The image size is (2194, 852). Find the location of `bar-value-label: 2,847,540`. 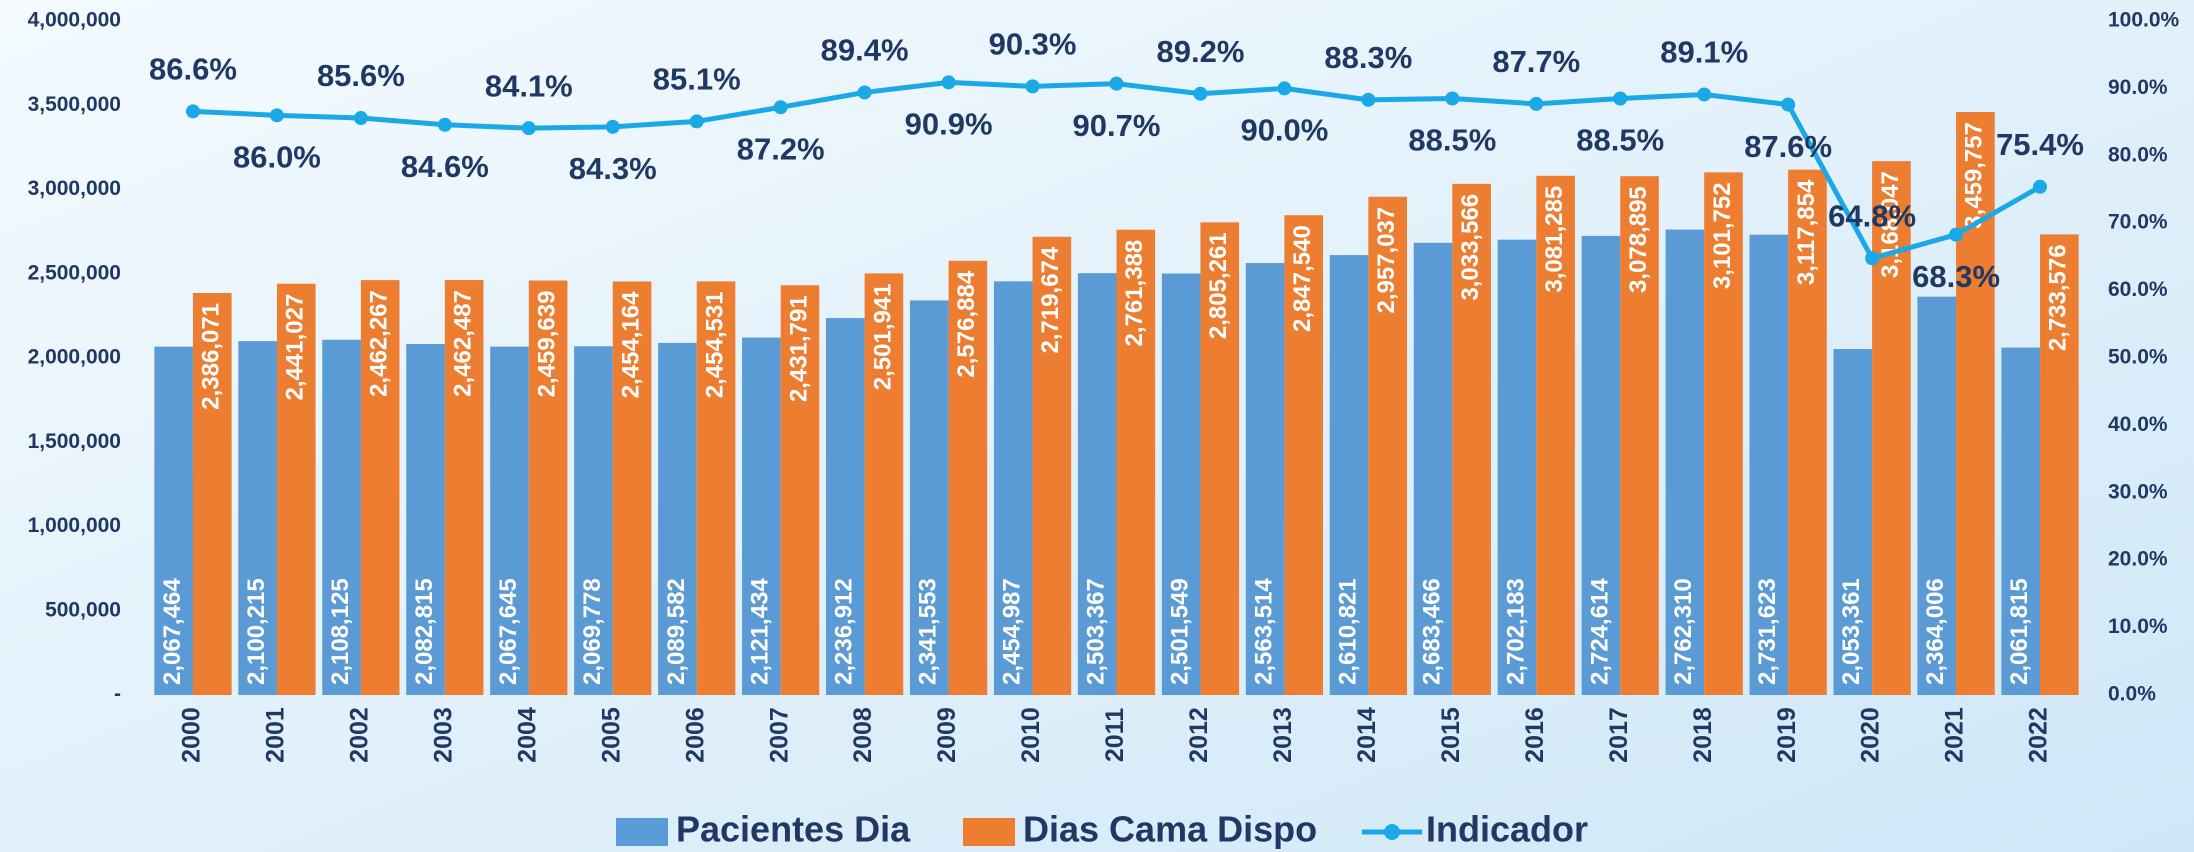

bar-value-label: 2,847,540 is located at coordinates (1302, 278).